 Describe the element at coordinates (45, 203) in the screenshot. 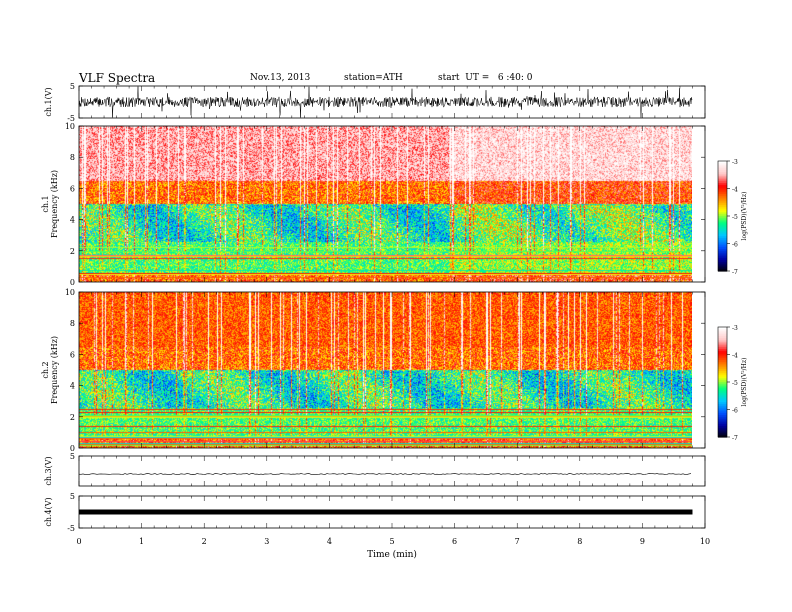

I see `channel-label: ch.1` at that location.